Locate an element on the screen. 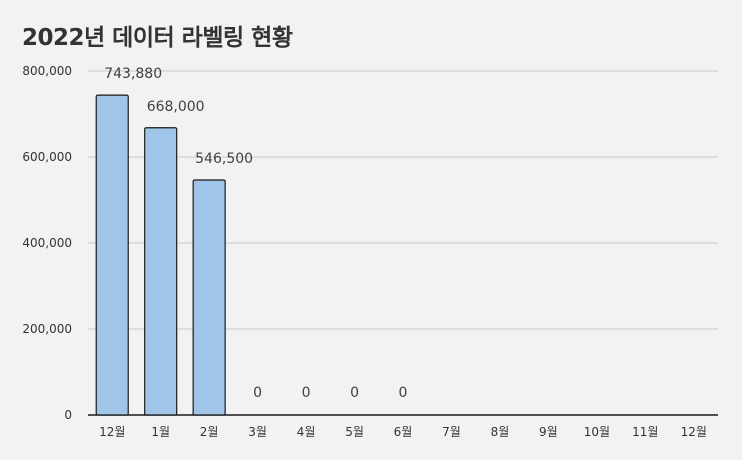  y-tick-label: 400,000 is located at coordinates (47, 243).